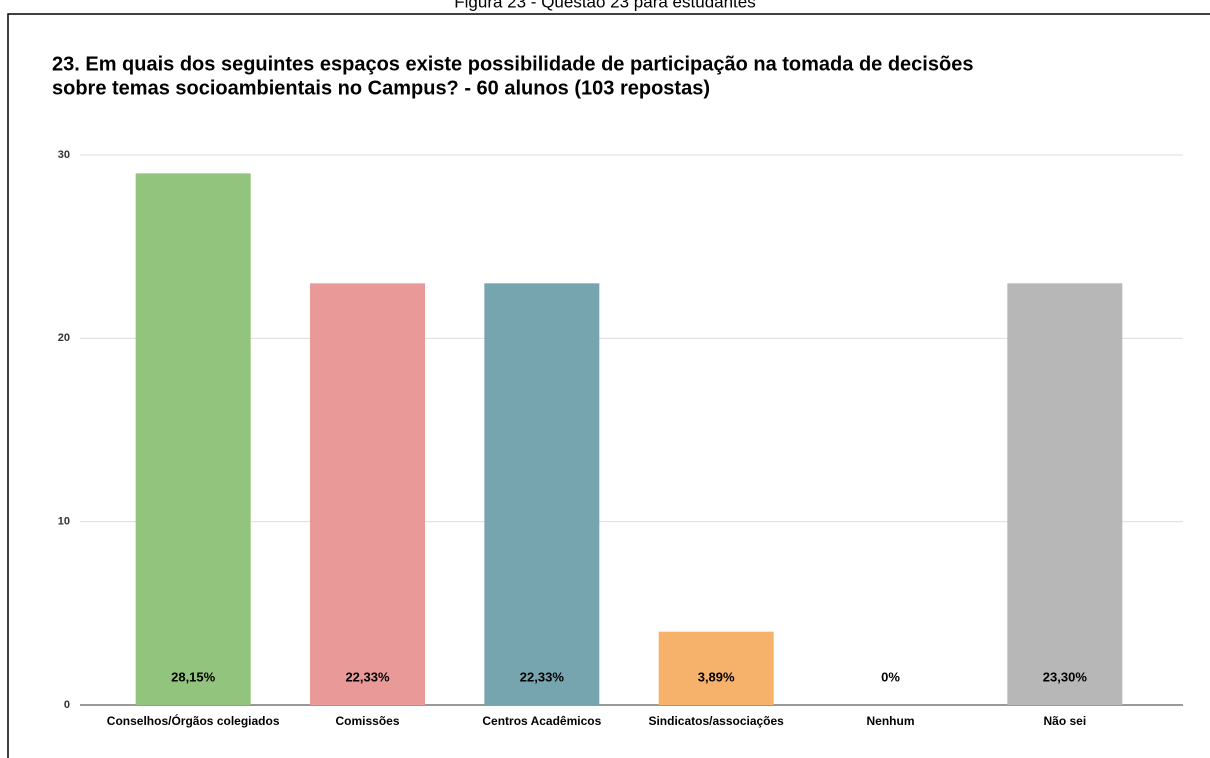 Image resolution: width=1210 pixels, height=758 pixels. What do you see at coordinates (891, 721) in the screenshot?
I see `x-tick-label: Nenhum` at bounding box center [891, 721].